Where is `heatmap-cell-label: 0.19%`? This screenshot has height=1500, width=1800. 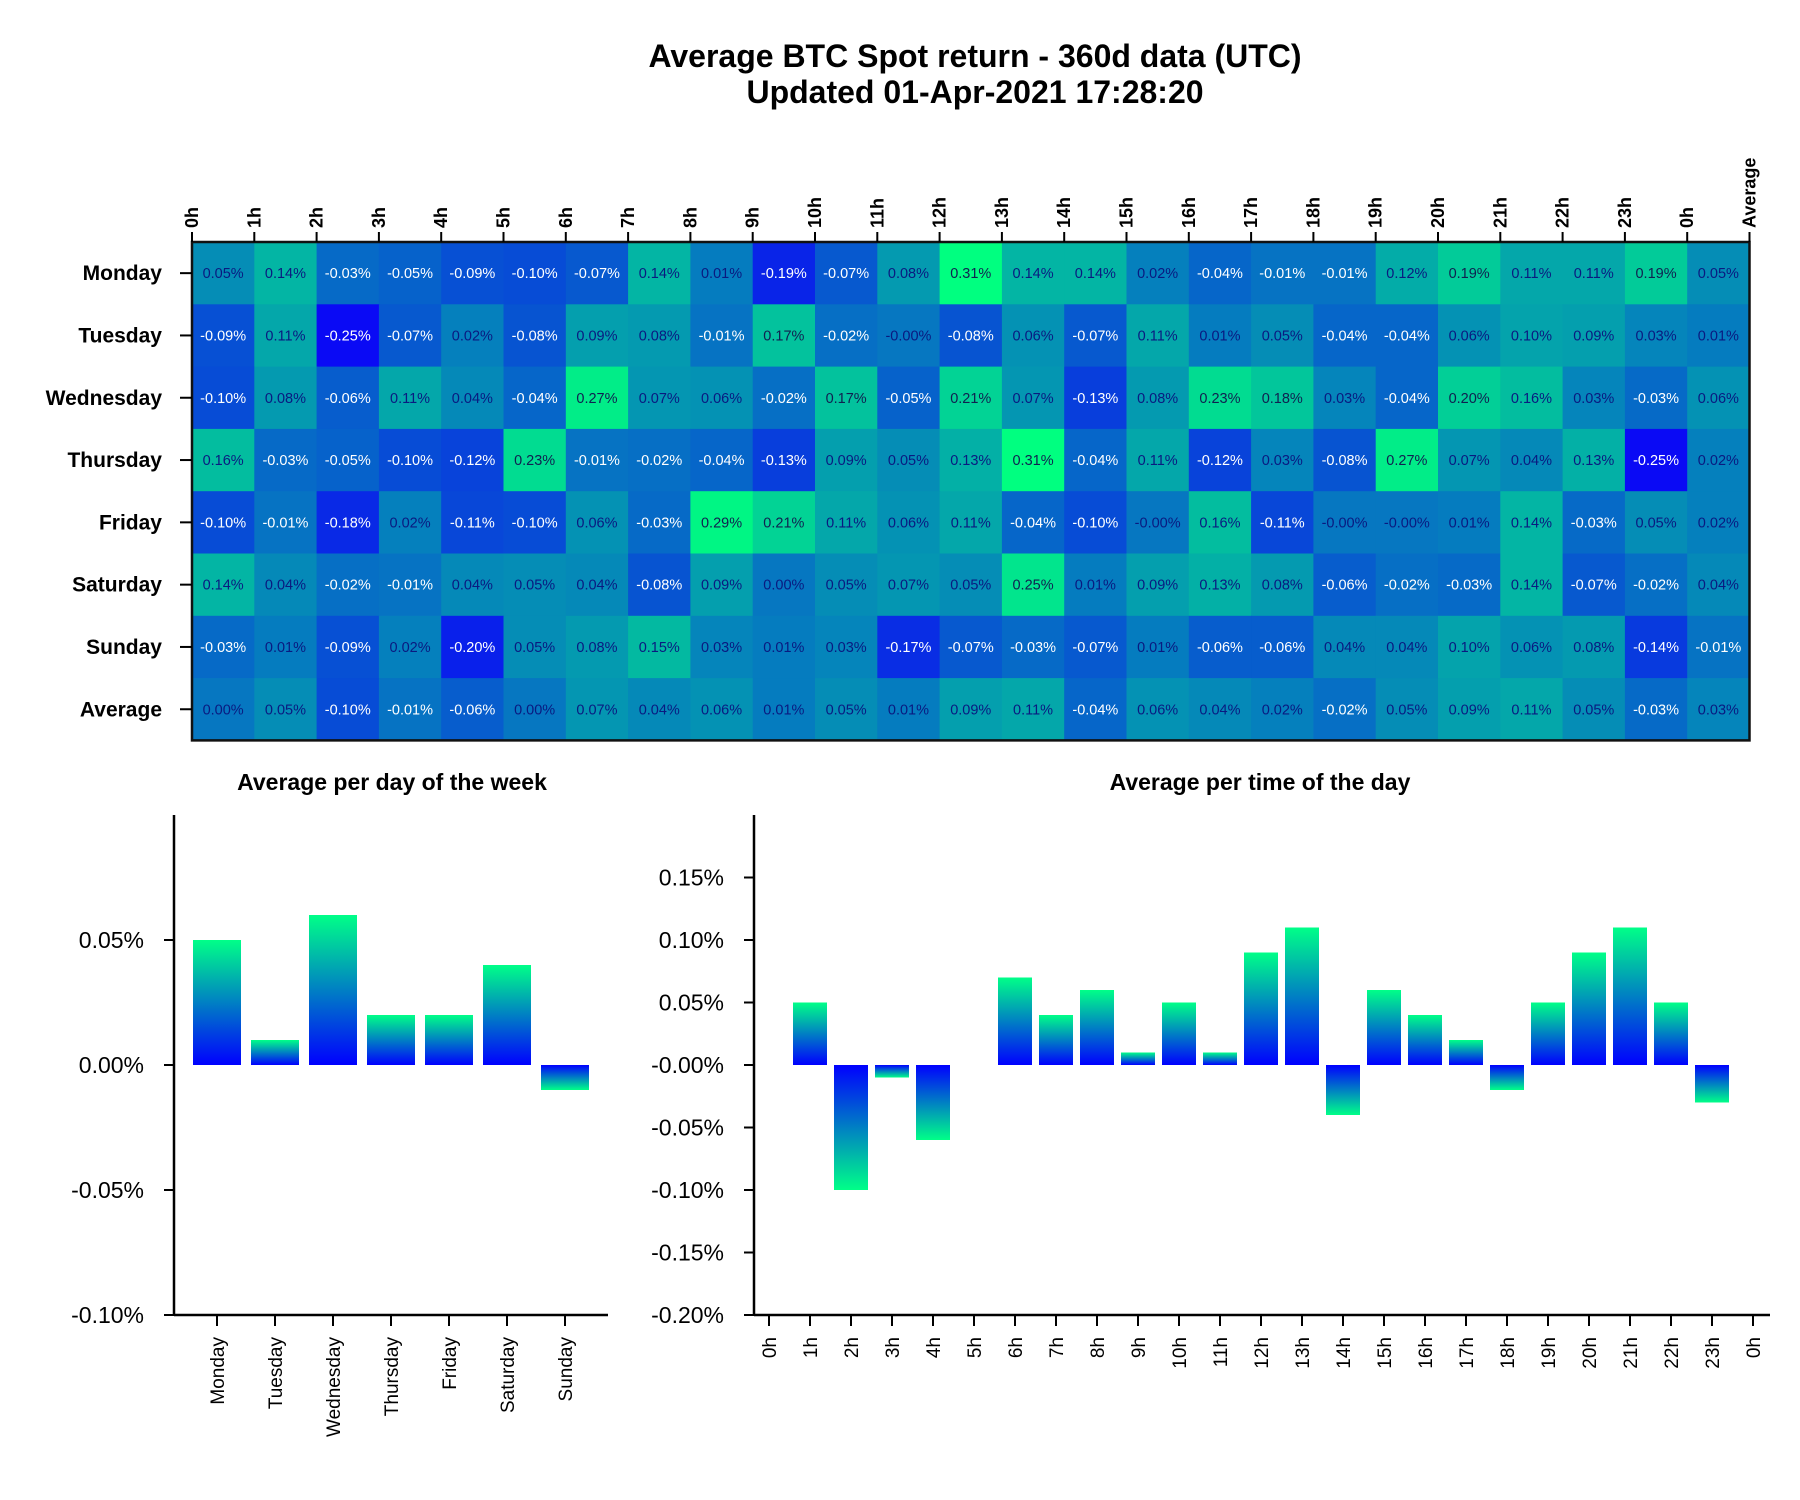
heatmap-cell-label: 0.19% is located at coordinates (1655, 274).